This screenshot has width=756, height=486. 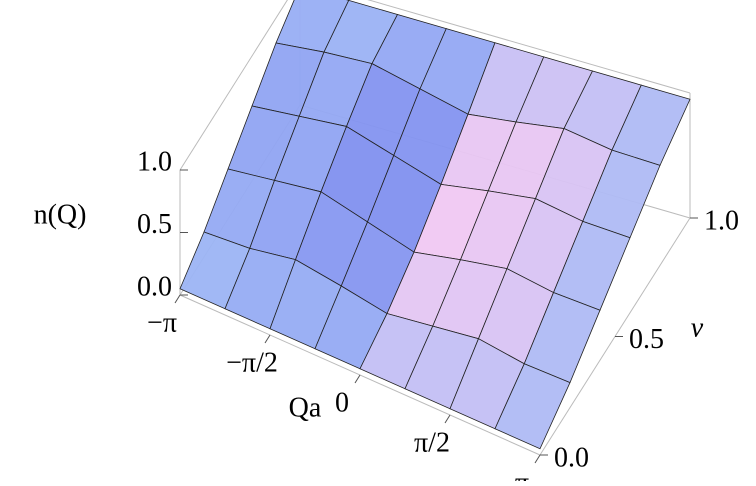 I want to click on surface-patch, so click(x=532, y=406).